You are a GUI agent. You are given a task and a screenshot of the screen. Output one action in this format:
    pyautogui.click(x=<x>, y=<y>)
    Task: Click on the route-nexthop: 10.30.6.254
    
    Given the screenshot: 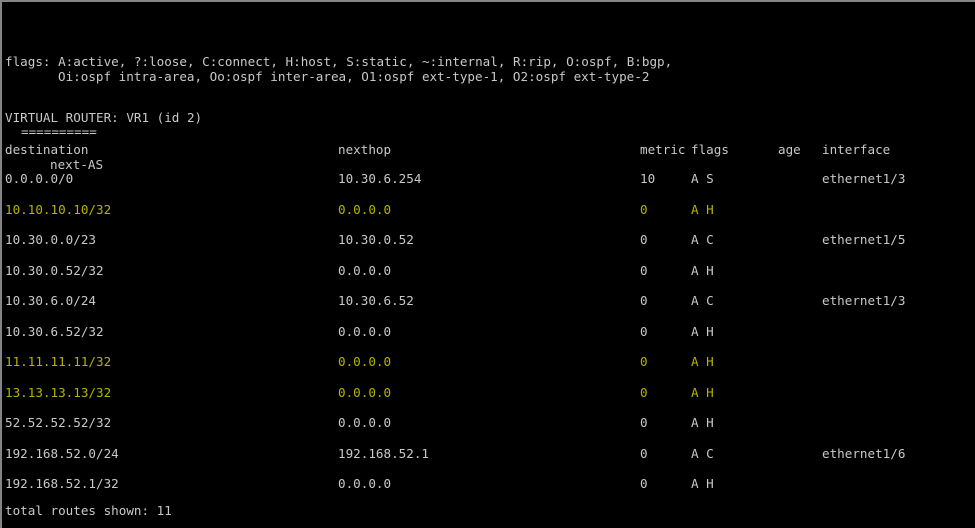 What is the action you would take?
    pyautogui.click(x=380, y=178)
    